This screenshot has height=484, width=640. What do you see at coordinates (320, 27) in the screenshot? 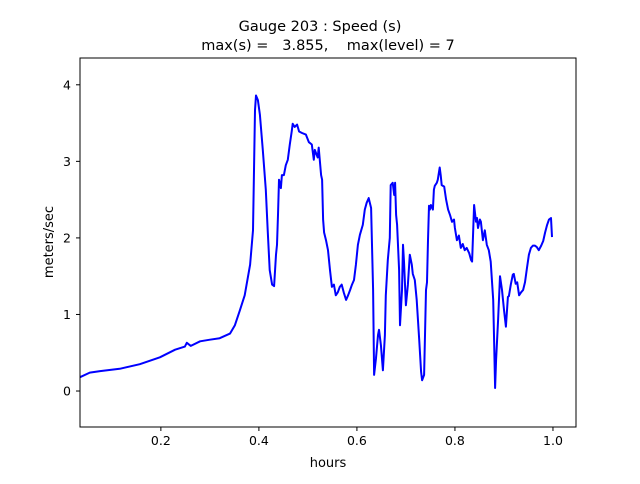
I see `chart-title-line1: Gauge 203 : Speed (s)` at bounding box center [320, 27].